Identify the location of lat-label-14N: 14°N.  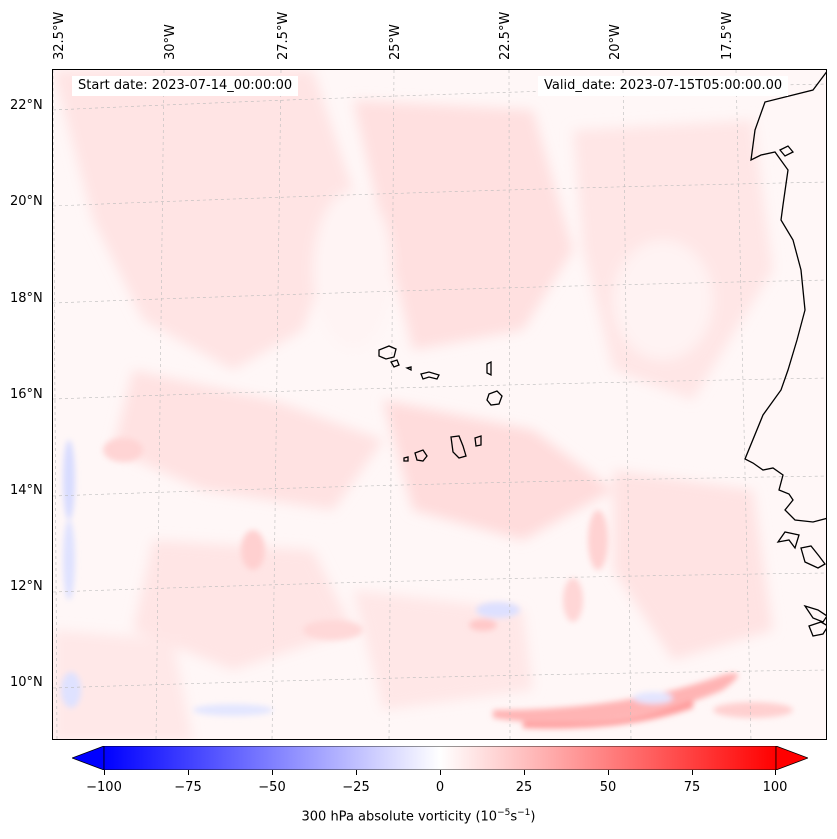
(26, 490).